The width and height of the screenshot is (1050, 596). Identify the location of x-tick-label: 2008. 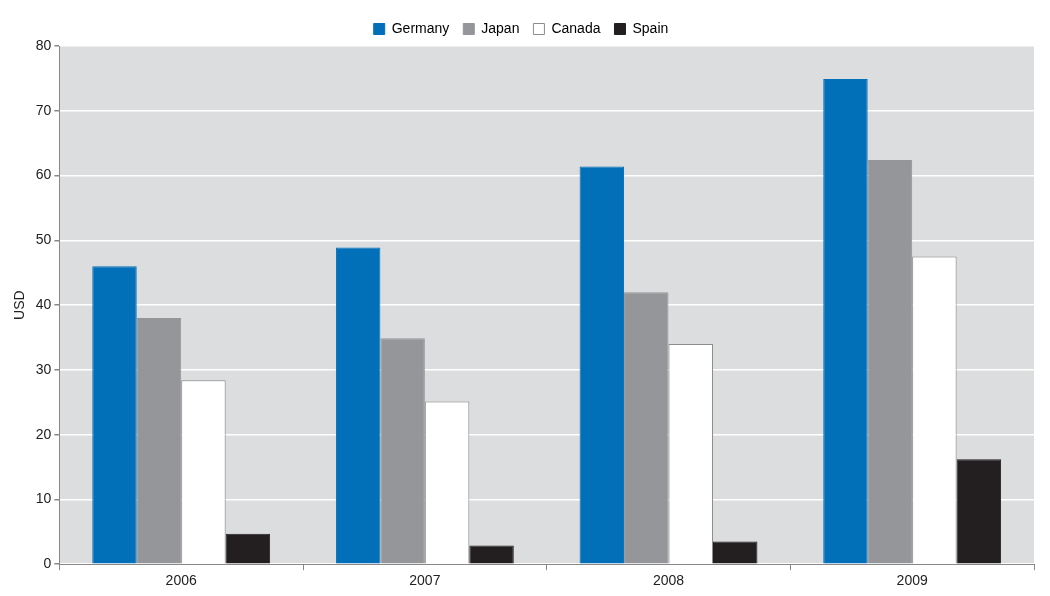
(668, 580).